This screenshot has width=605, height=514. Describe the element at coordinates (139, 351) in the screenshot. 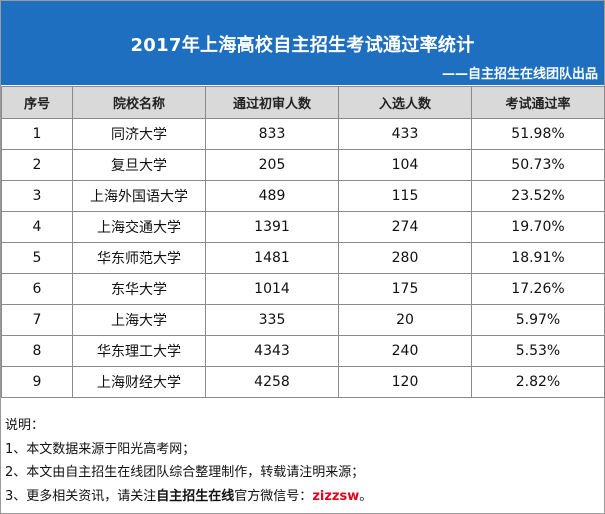

I see `cell-school-name: 华东理工大学` at that location.